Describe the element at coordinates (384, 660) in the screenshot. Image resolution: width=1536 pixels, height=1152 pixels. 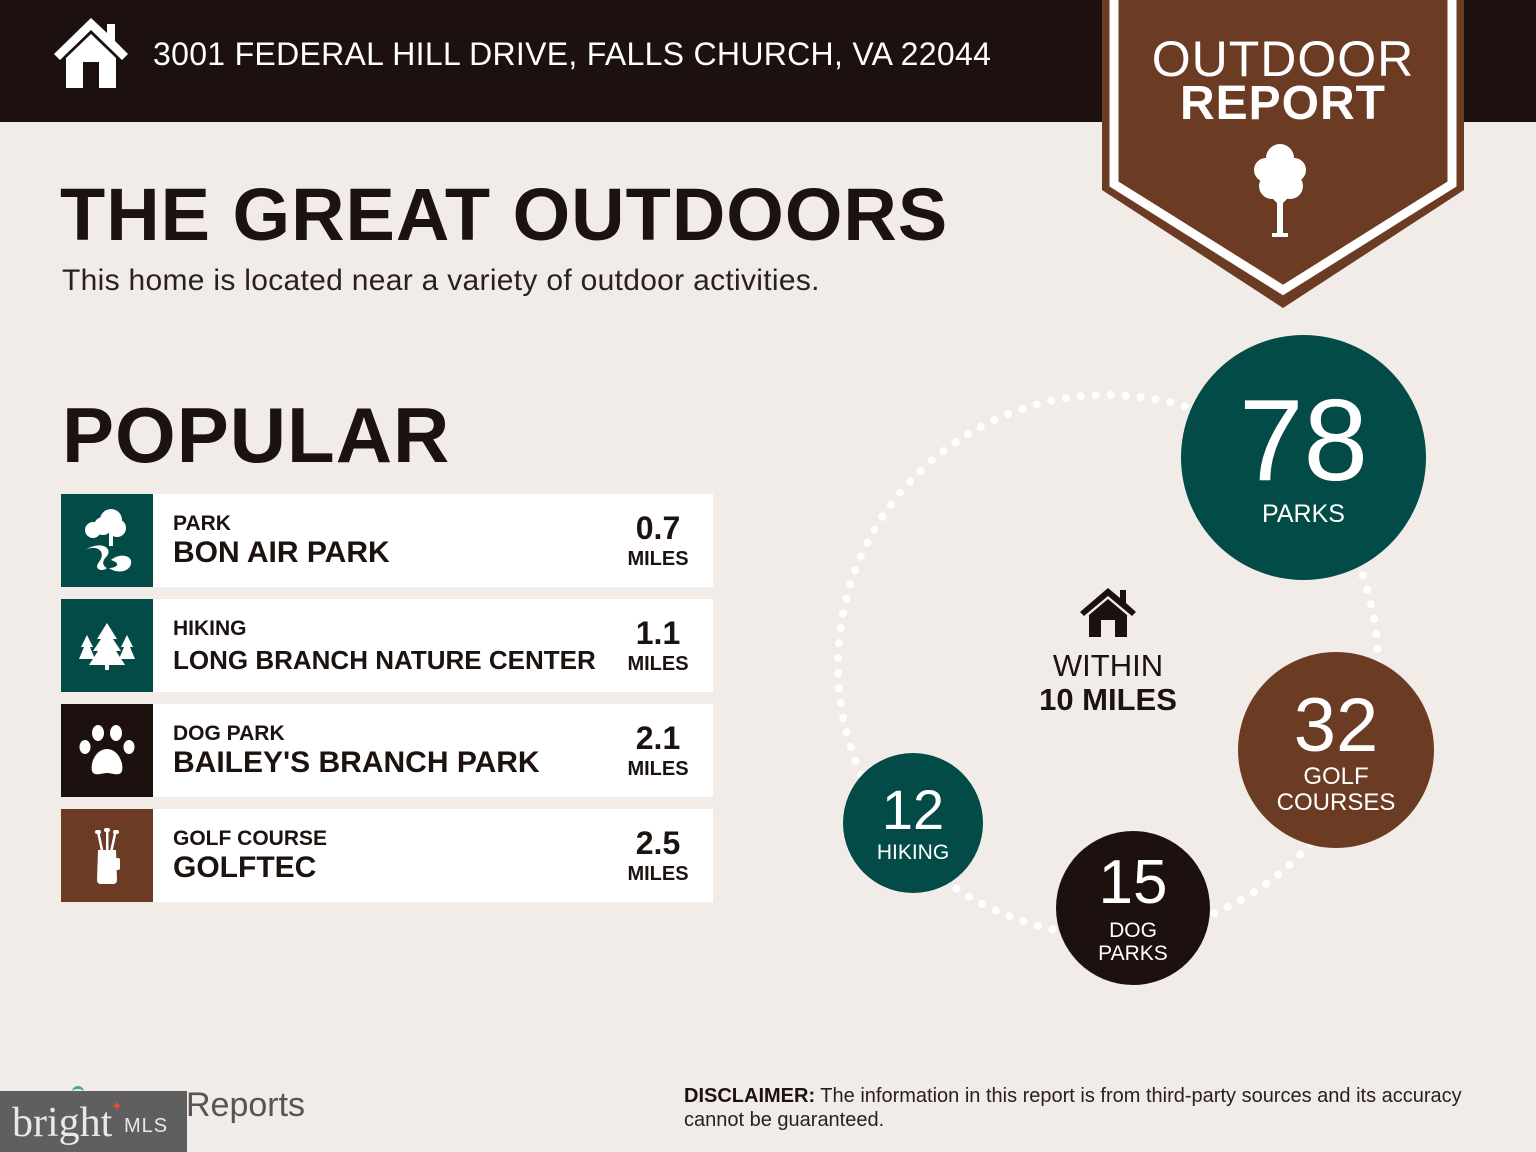
I see `item-name: LONG BRANCH NATURE CENTER` at that location.